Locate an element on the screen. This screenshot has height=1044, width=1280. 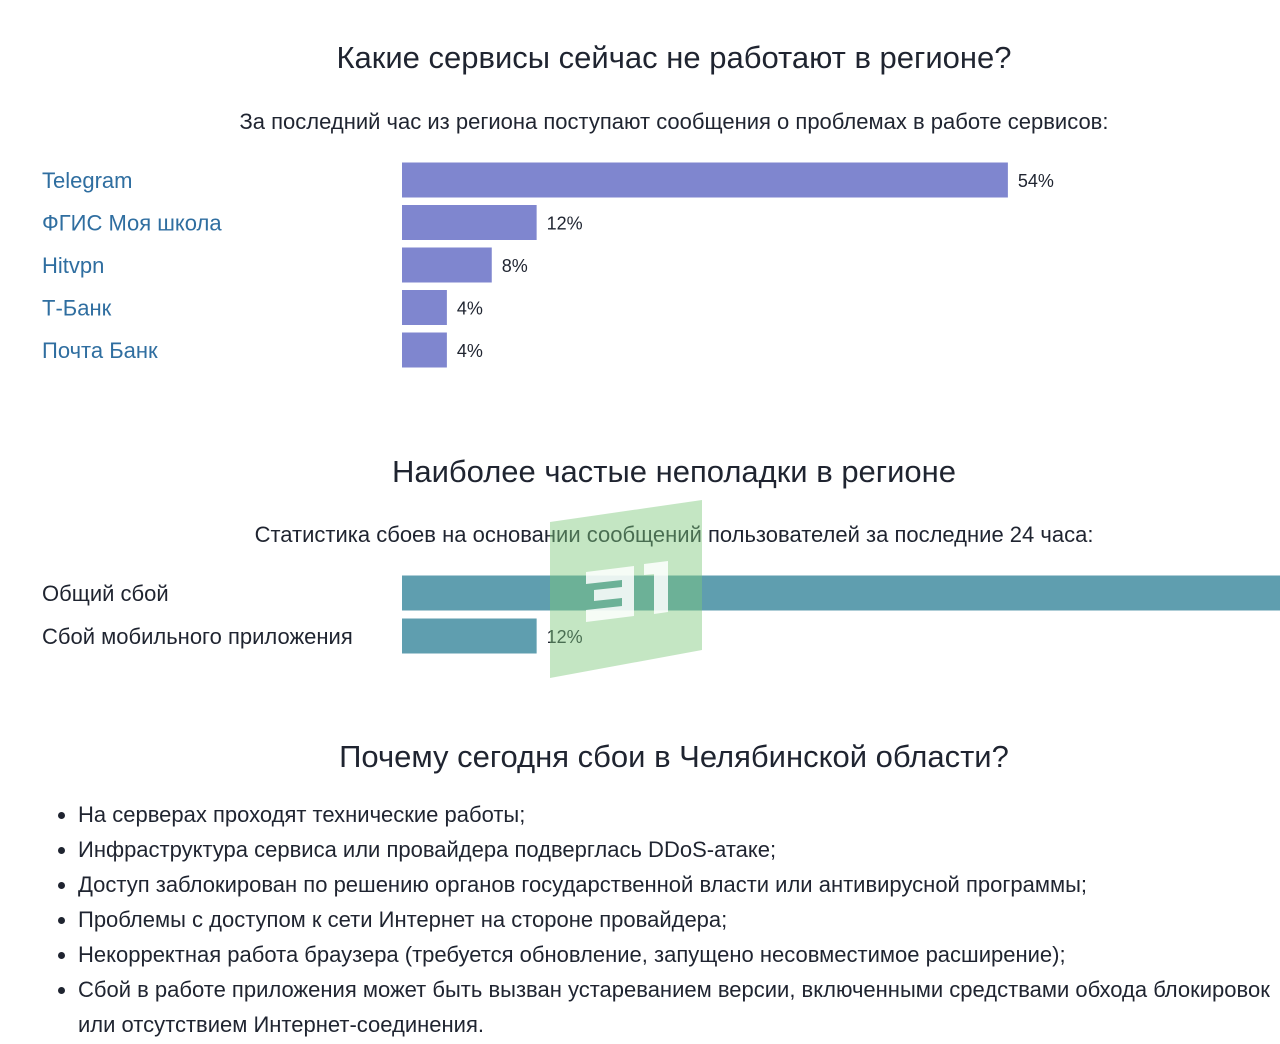
category-label: Telegram is located at coordinates (87, 180).